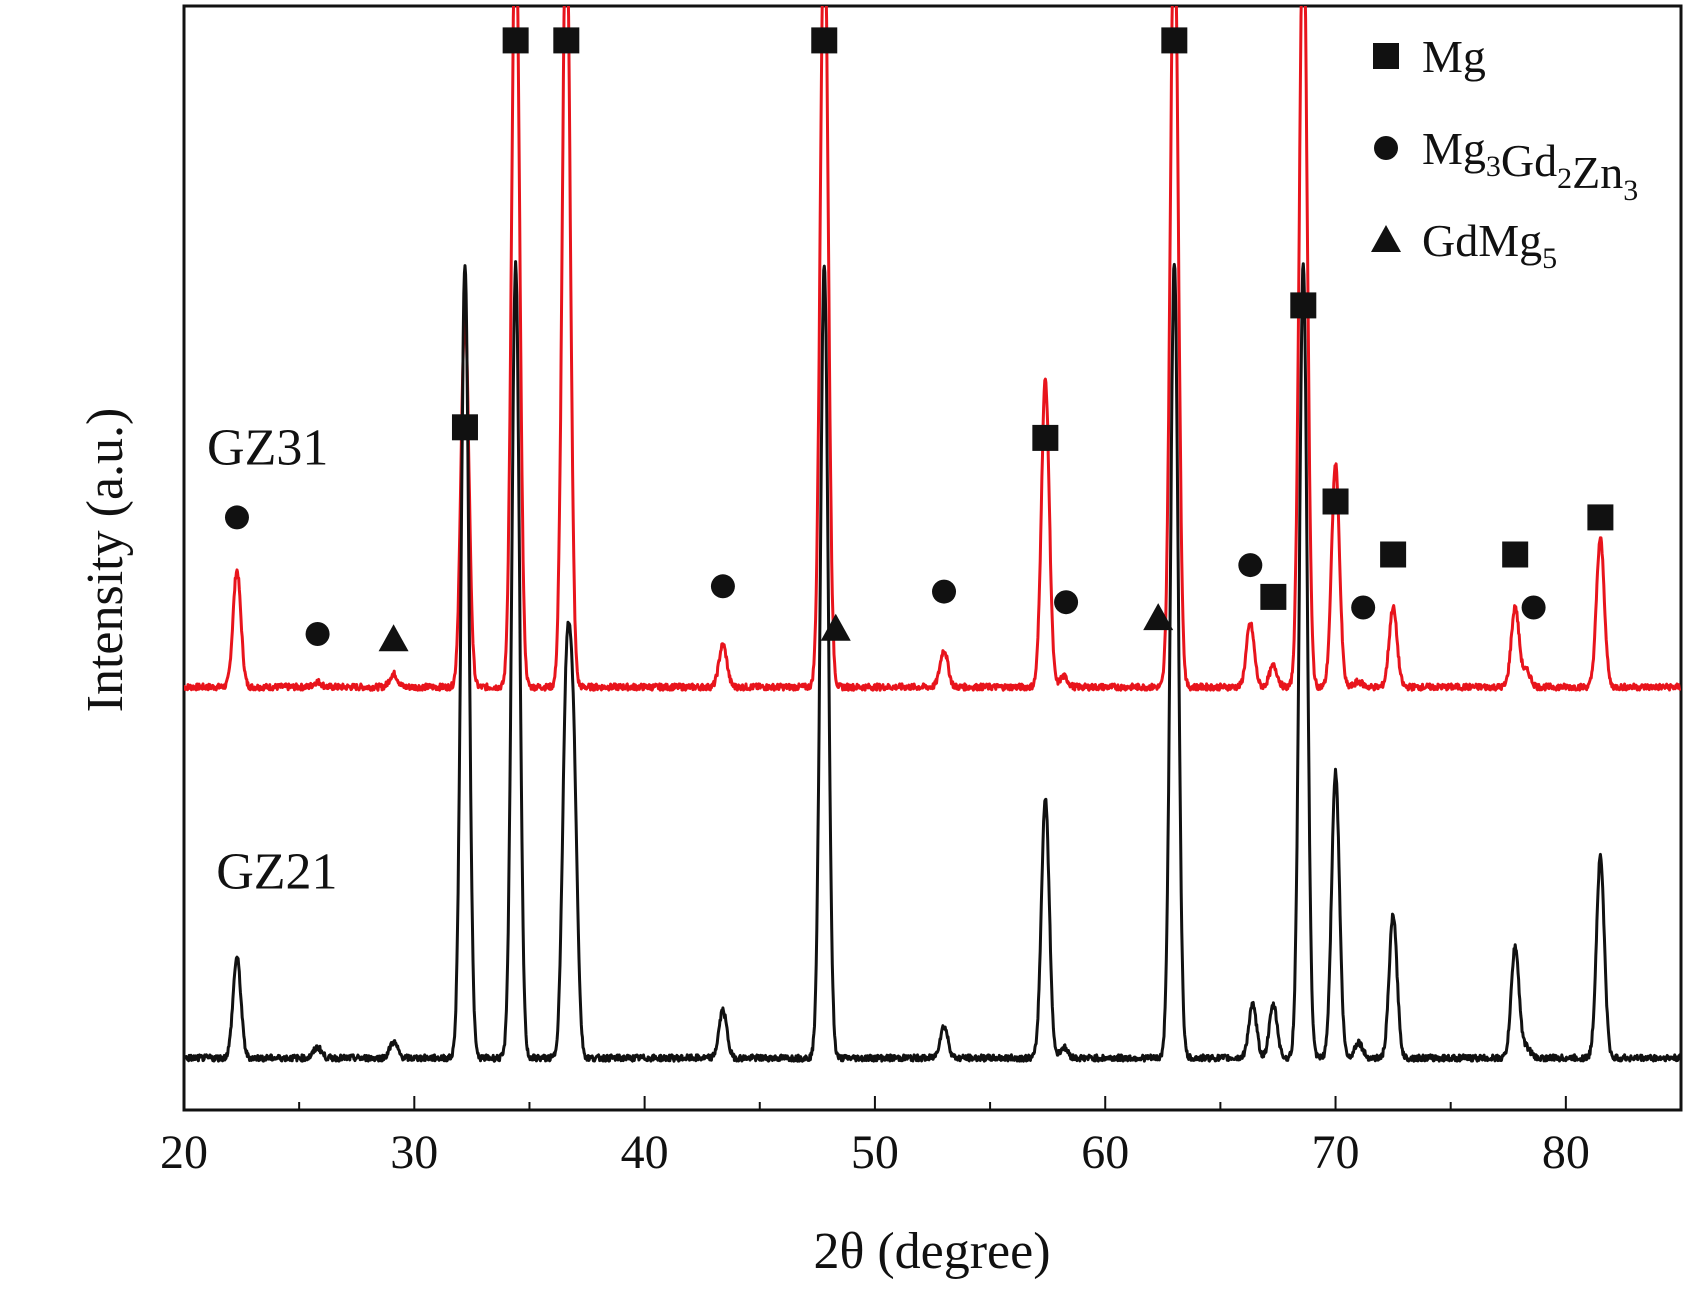  Describe the element at coordinates (267, 447) in the screenshot. I see `curve-label-gz31: GZ31` at that location.